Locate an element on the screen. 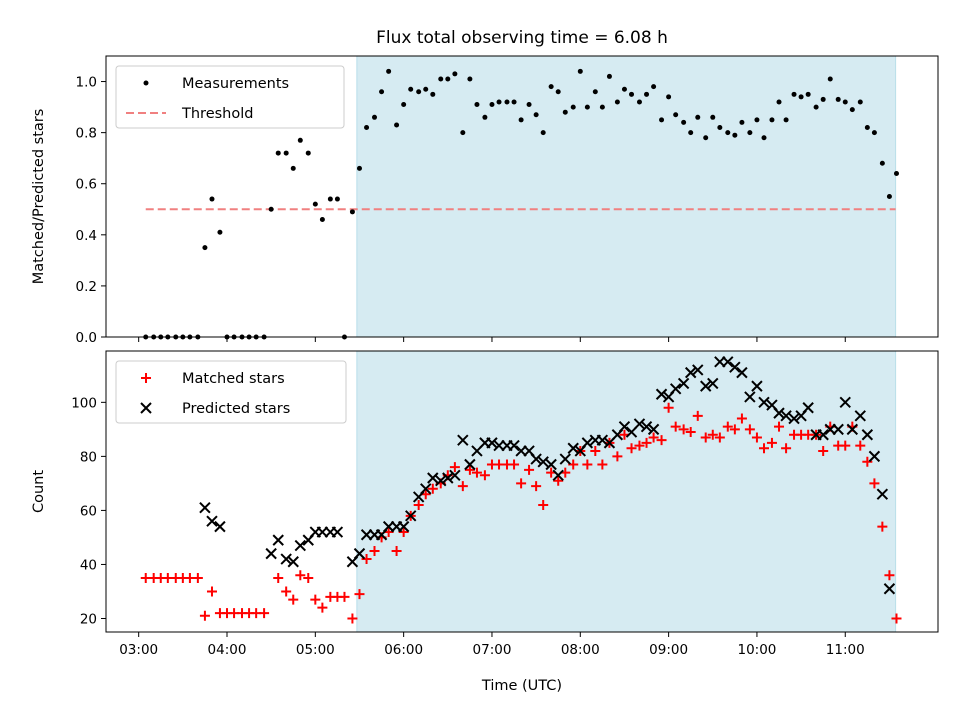 The image size is (960, 720). x-tick-label: 10:00 is located at coordinates (756, 650).